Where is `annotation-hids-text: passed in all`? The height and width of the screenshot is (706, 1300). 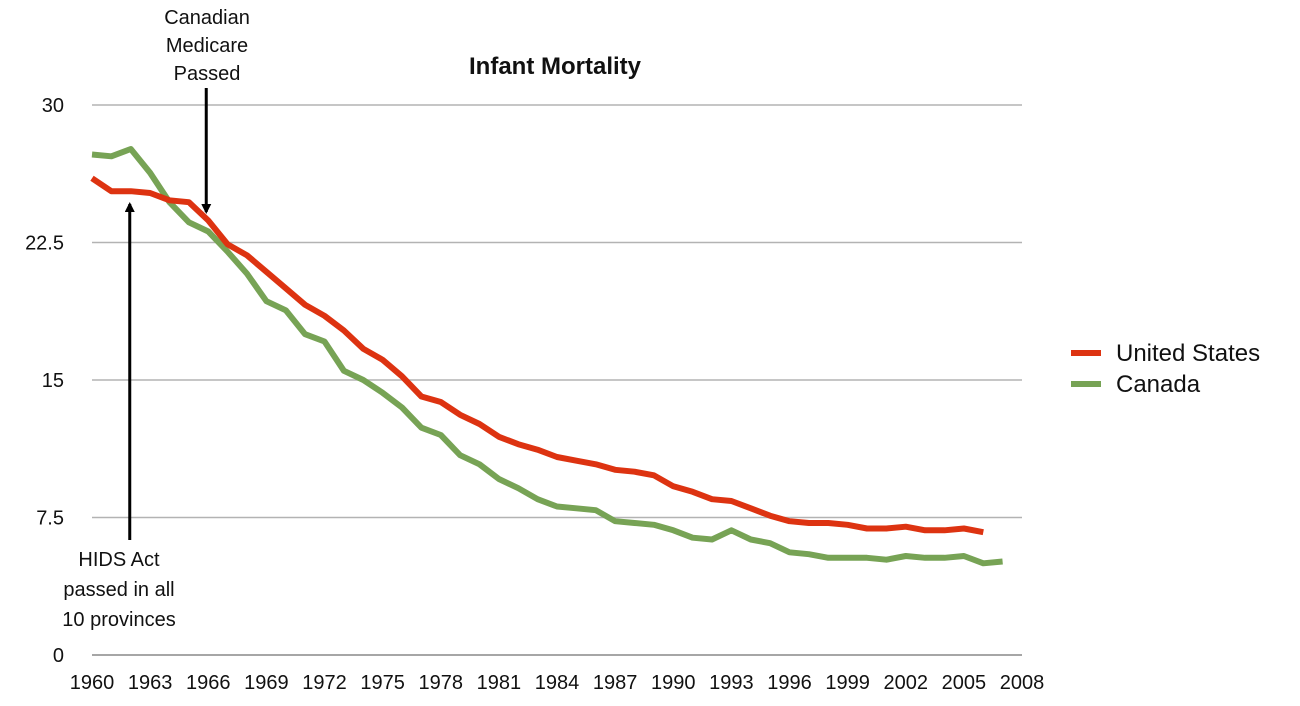
annotation-hids-text: passed in all is located at coordinates (118, 590).